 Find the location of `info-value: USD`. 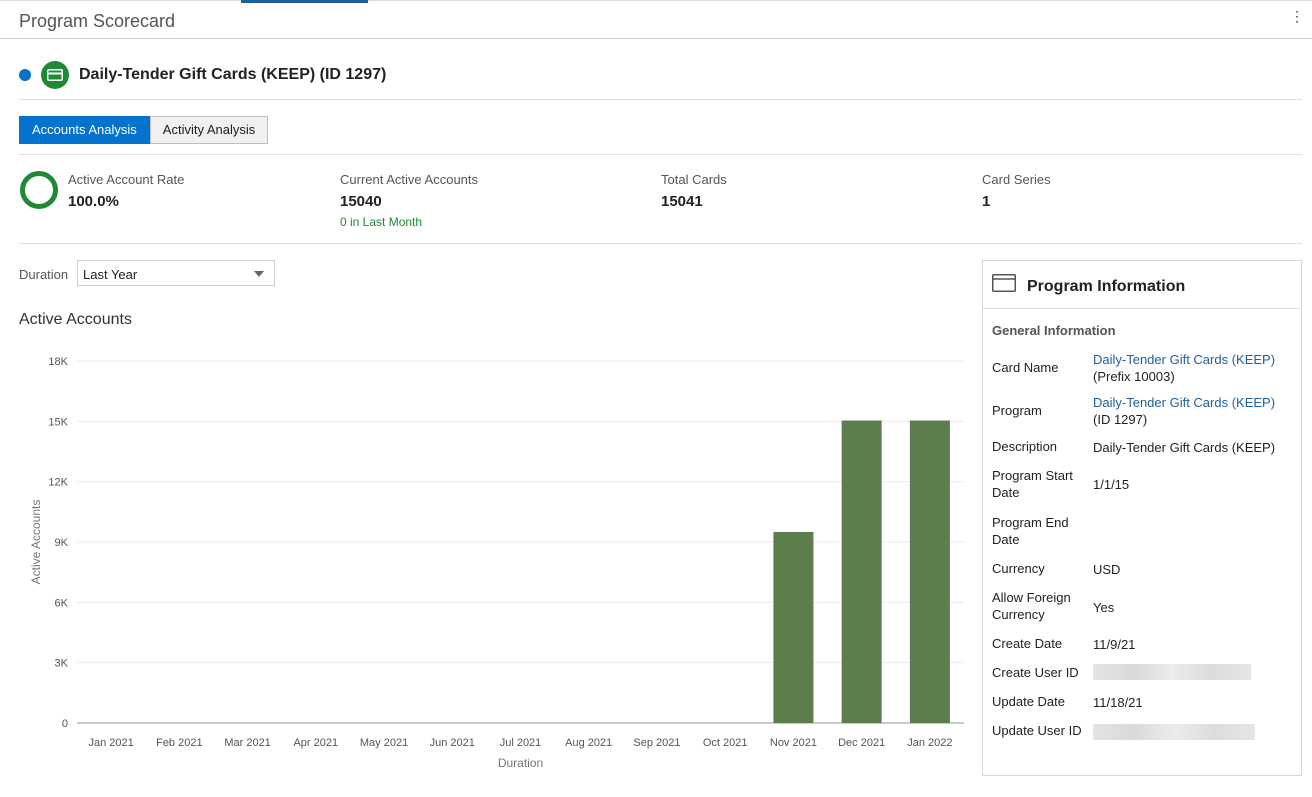

info-value: USD is located at coordinates (1107, 569).